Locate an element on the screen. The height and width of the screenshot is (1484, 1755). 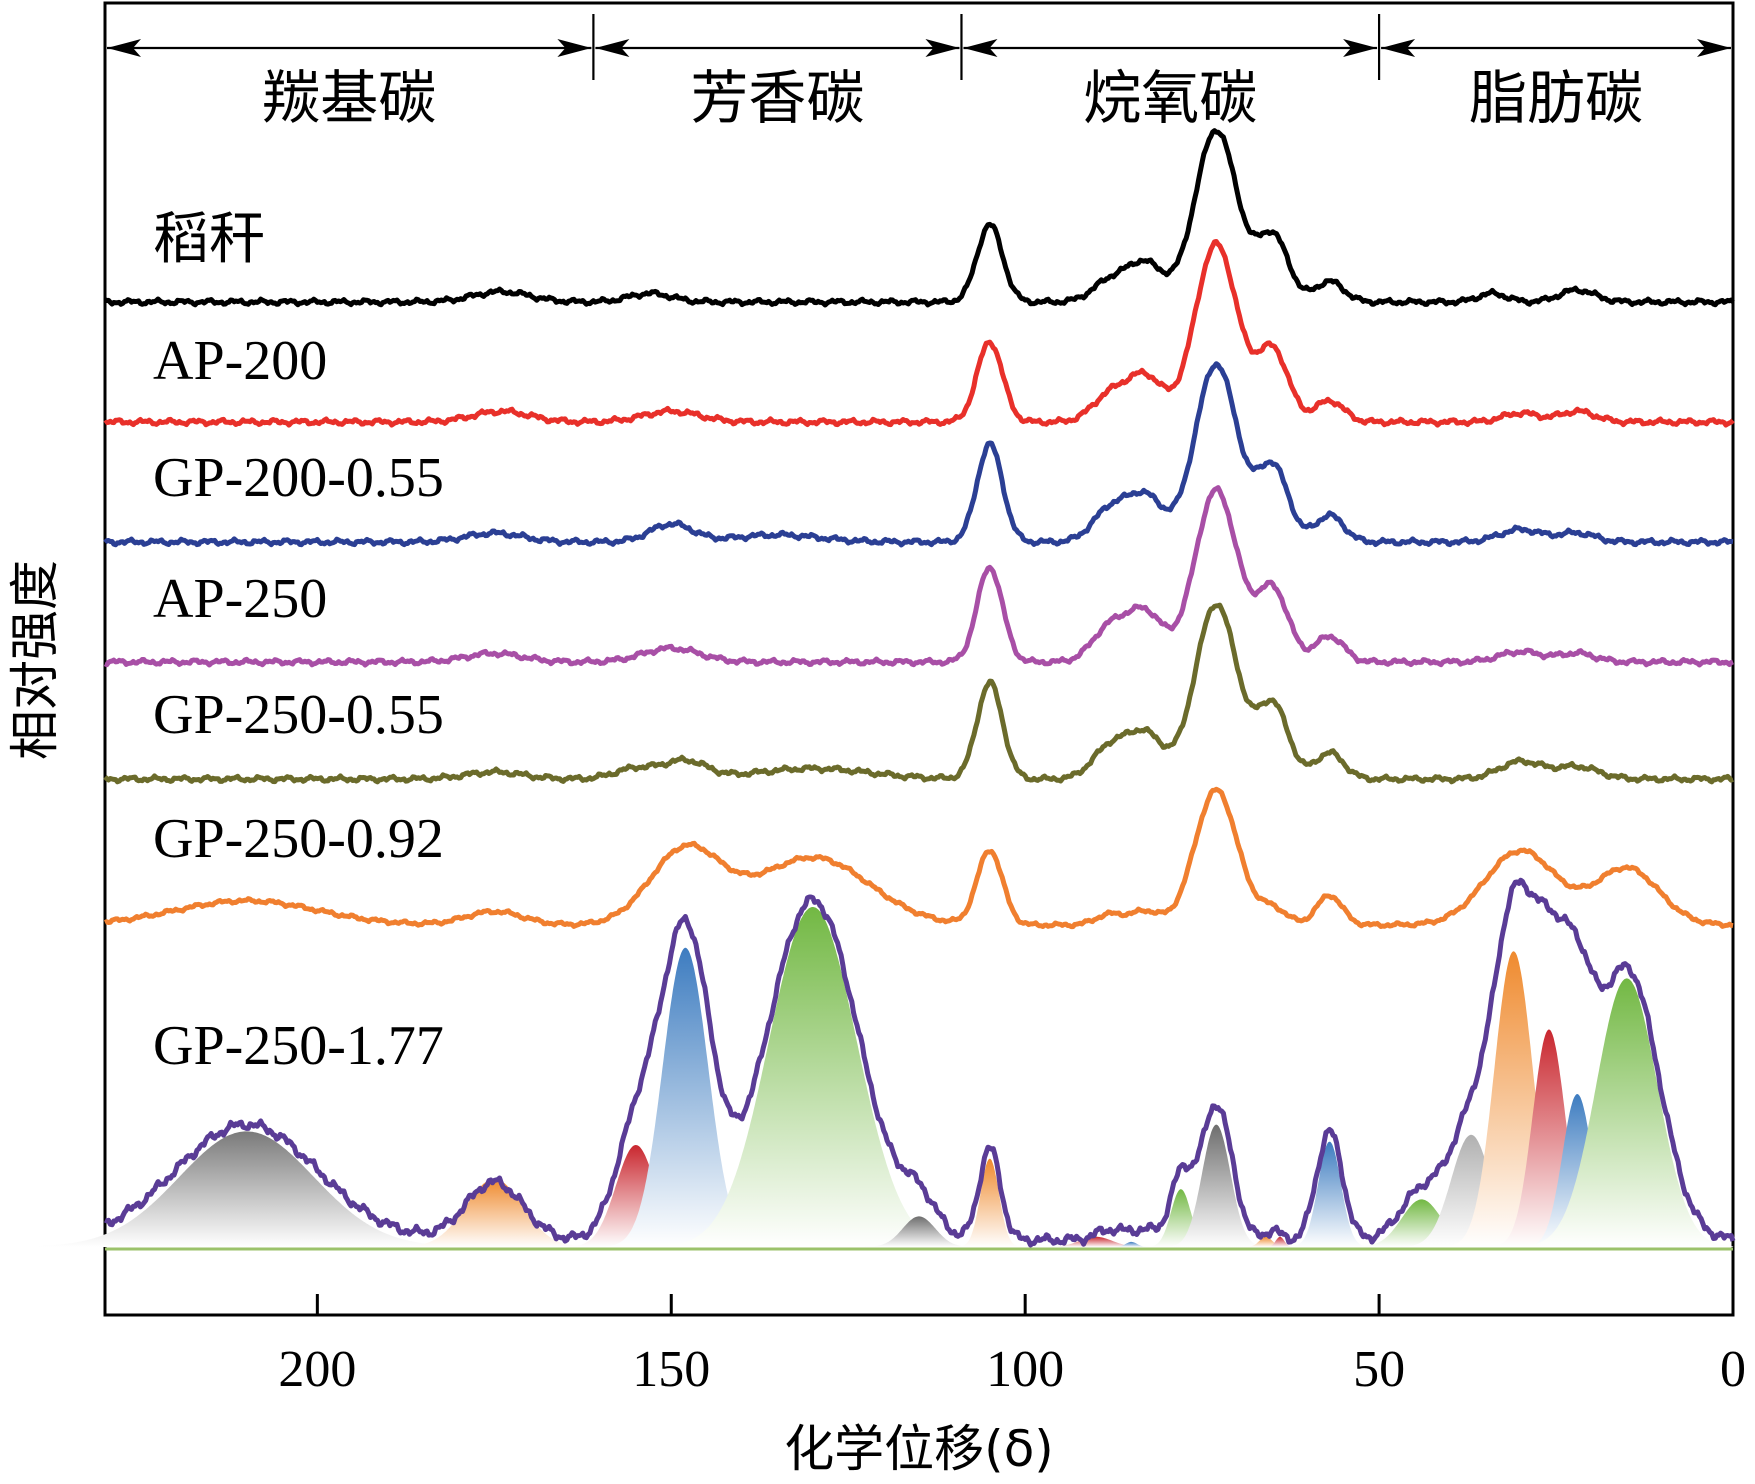
region-3: 烷氧碳 is located at coordinates (1170, 85).